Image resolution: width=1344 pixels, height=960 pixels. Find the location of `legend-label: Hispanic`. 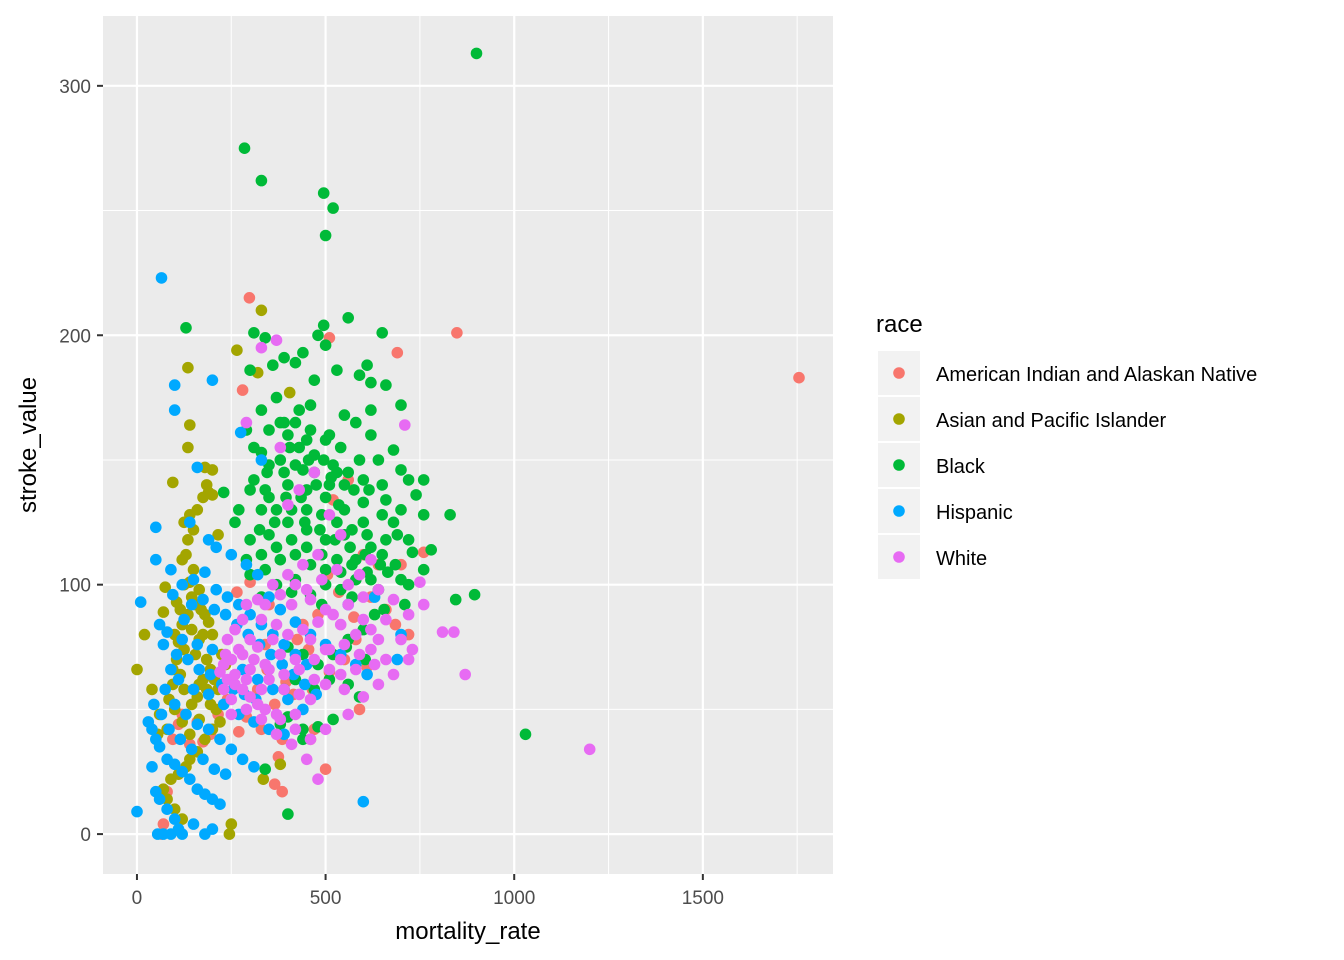

legend-label: Hispanic is located at coordinates (974, 513).